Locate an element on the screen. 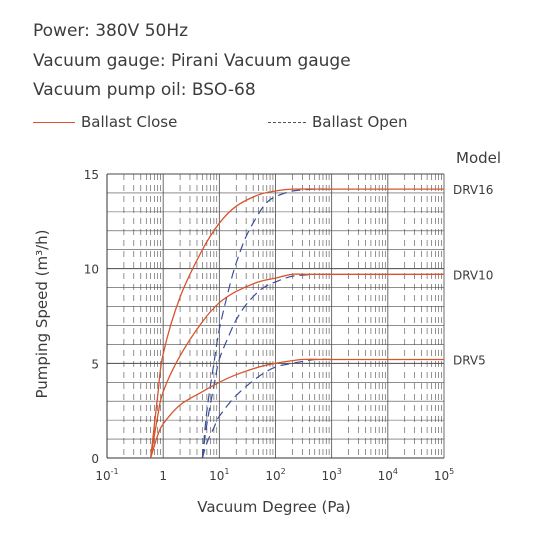  y-axis-label: Pumping Speed (m³/h) is located at coordinates (42, 313).